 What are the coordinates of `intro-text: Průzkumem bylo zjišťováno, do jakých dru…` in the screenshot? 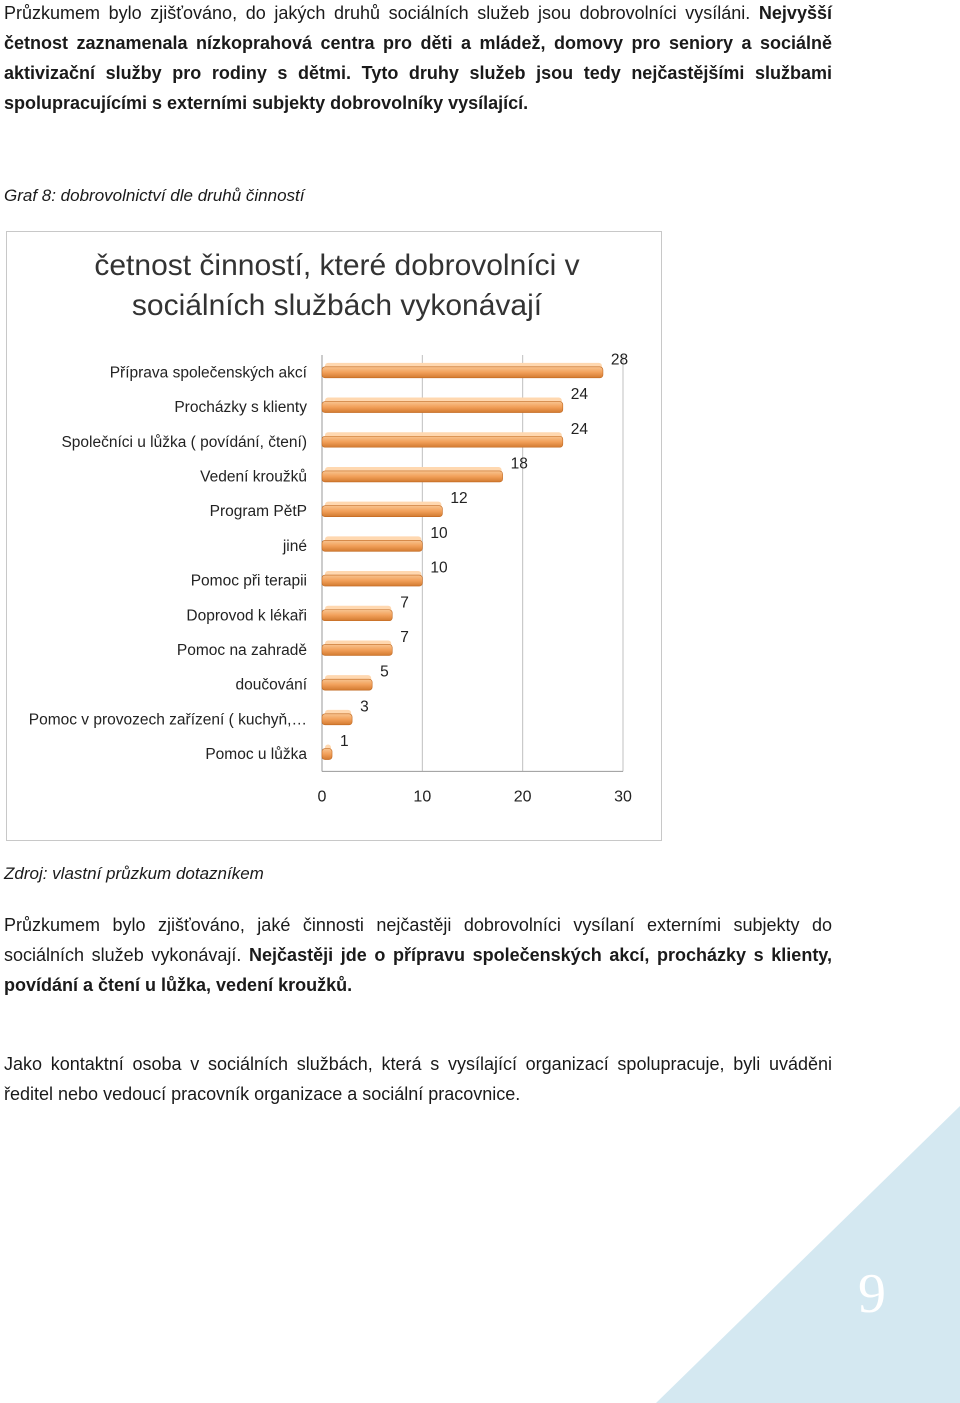 It's located at (377, 13).